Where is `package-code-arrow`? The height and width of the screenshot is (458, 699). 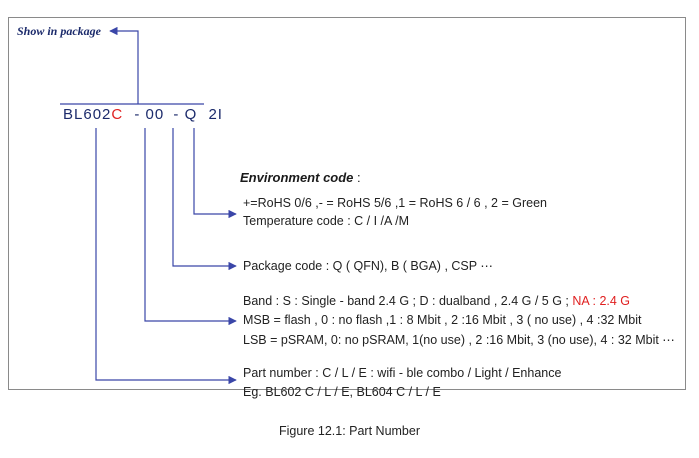
package-code-arrow is located at coordinates (204, 199).